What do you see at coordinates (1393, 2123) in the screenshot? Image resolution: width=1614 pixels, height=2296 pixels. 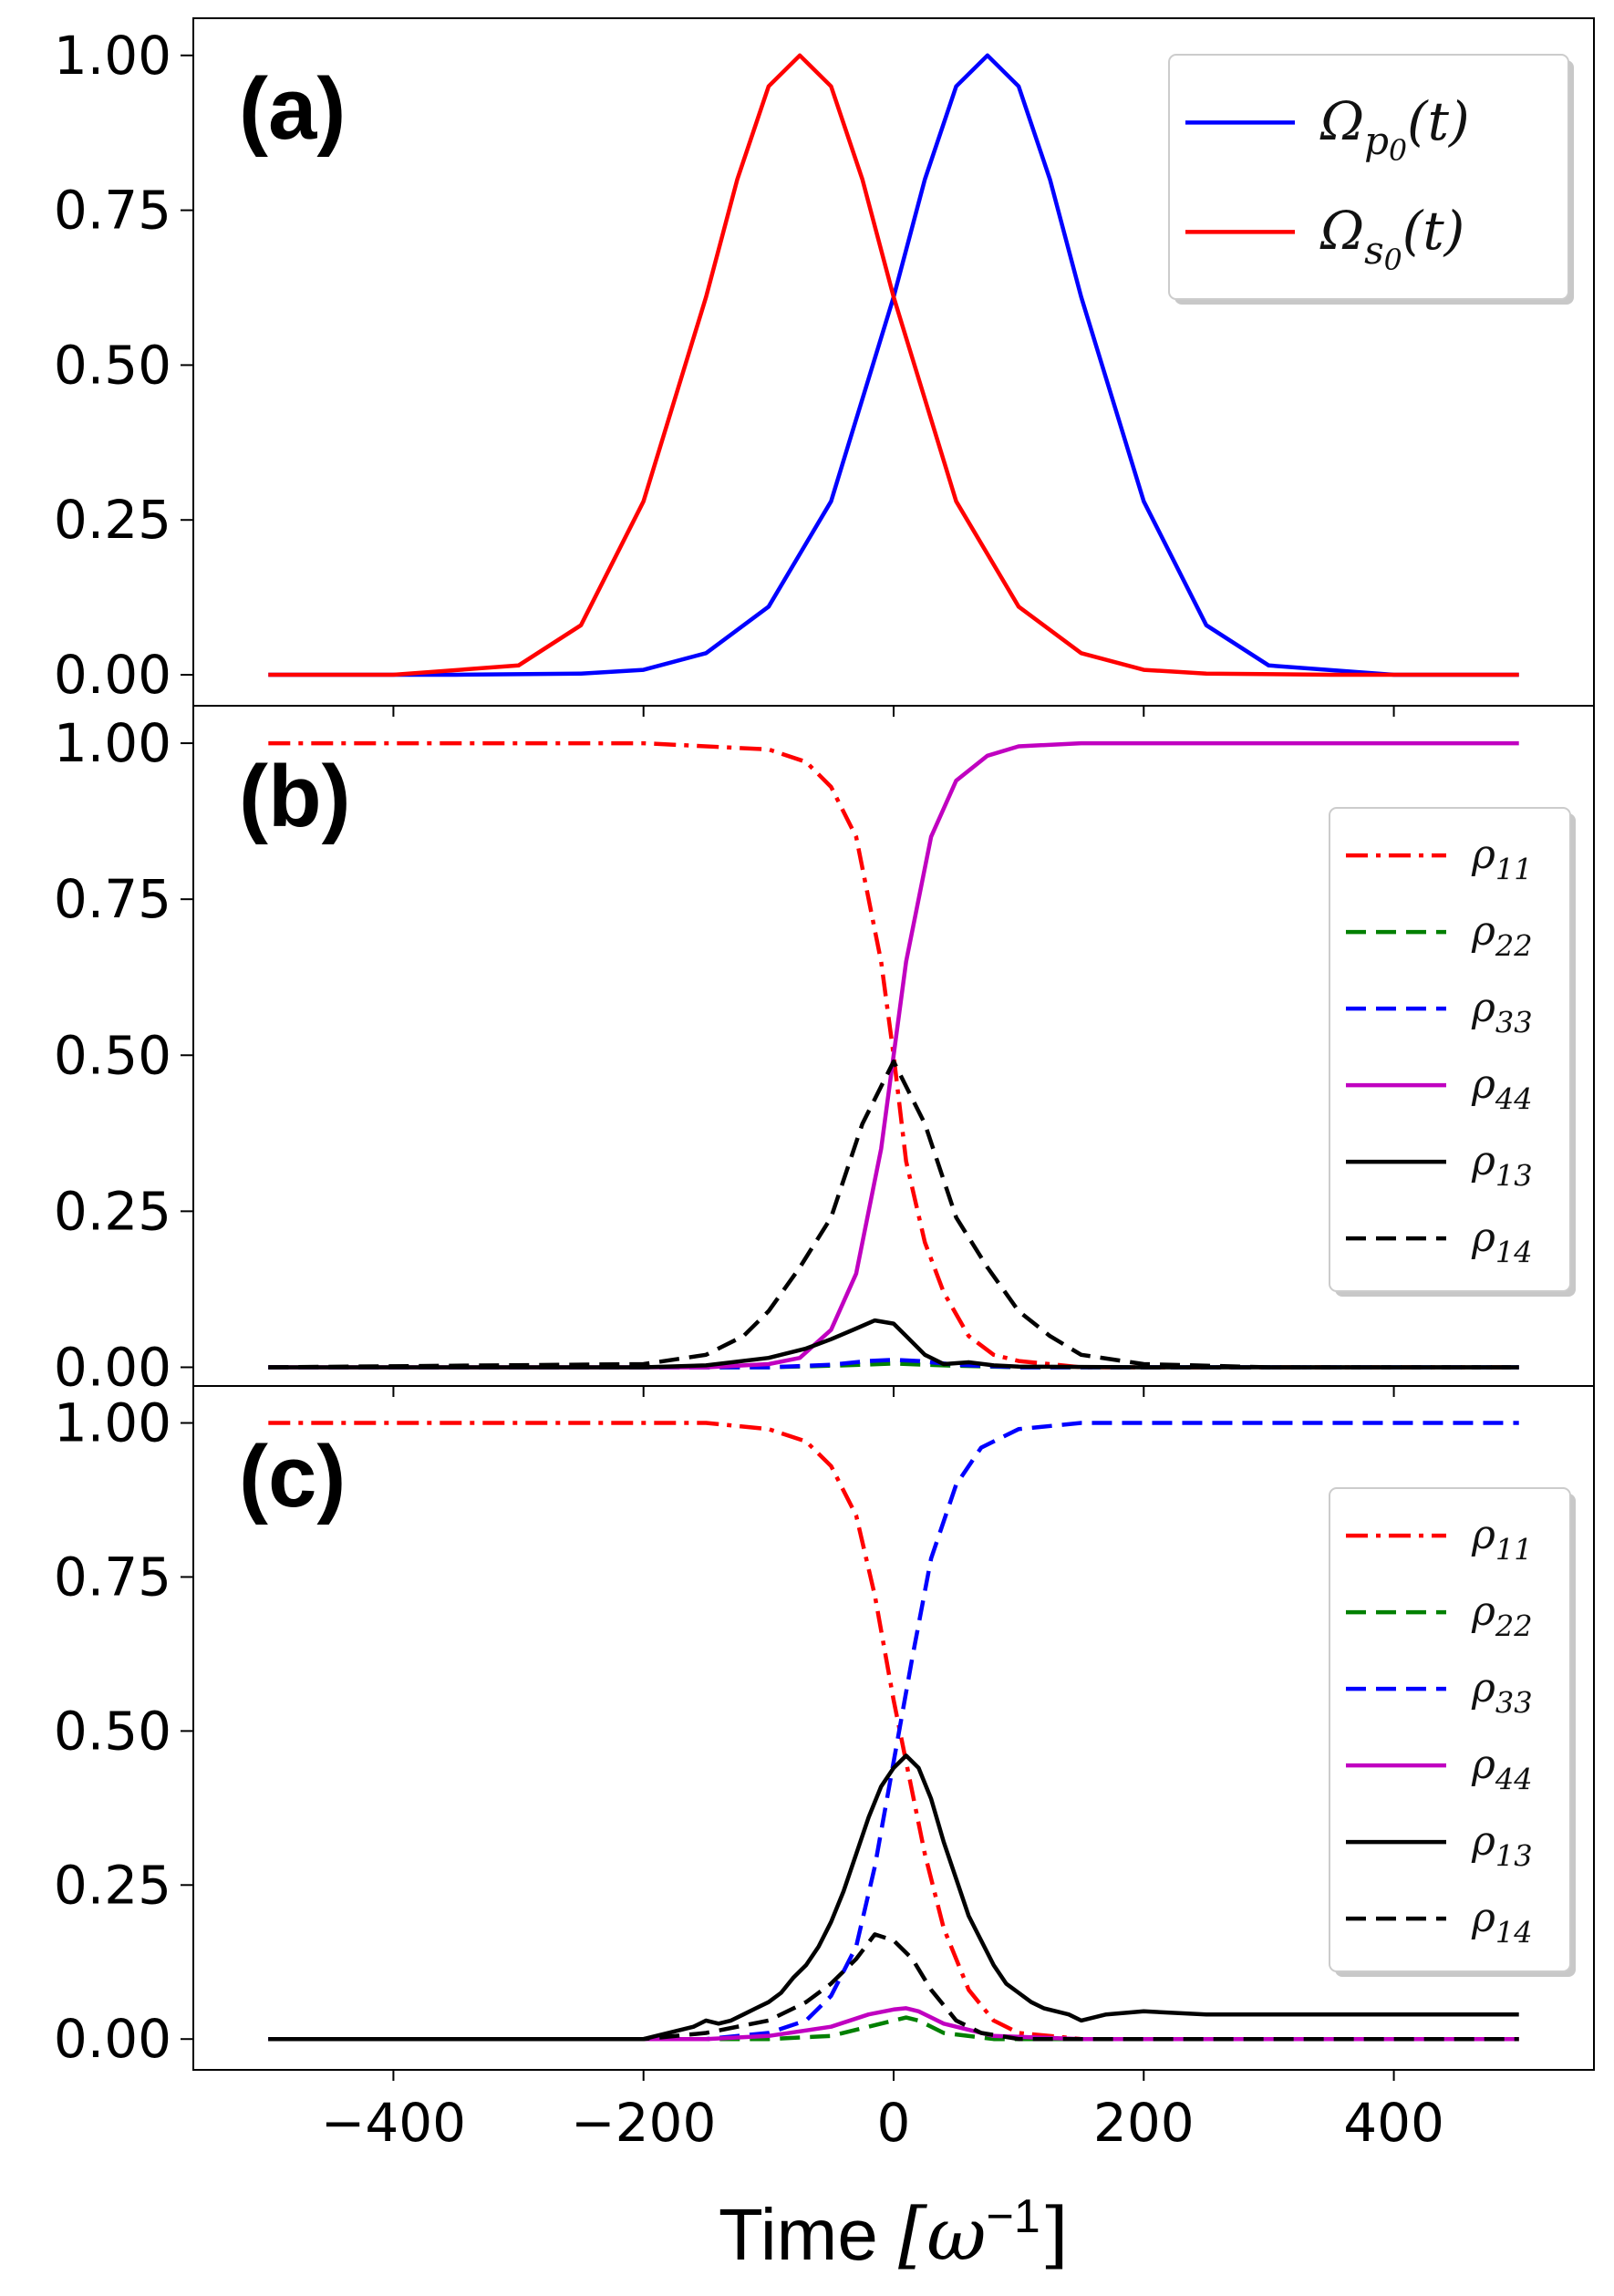 I see `x-tick-label: 400` at bounding box center [1393, 2123].